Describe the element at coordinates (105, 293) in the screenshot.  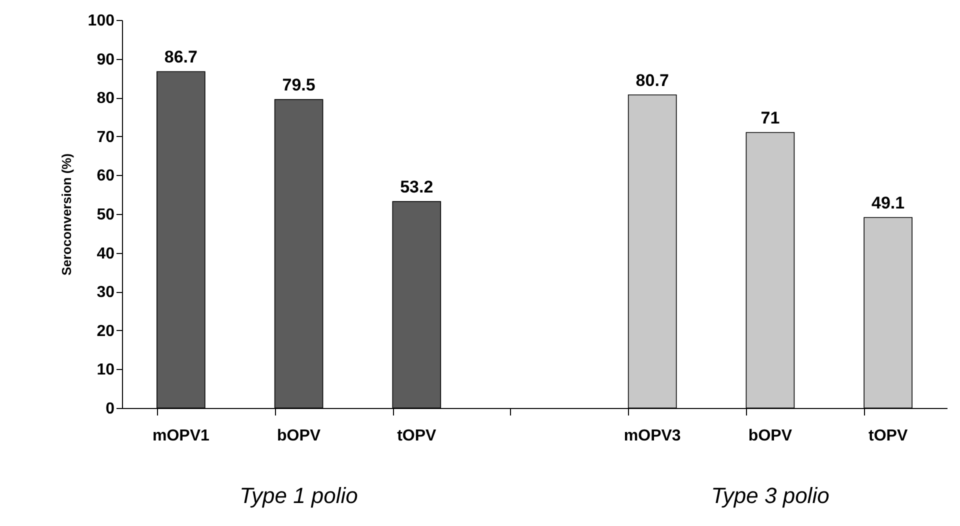
I see `y-tick-label: 30` at that location.